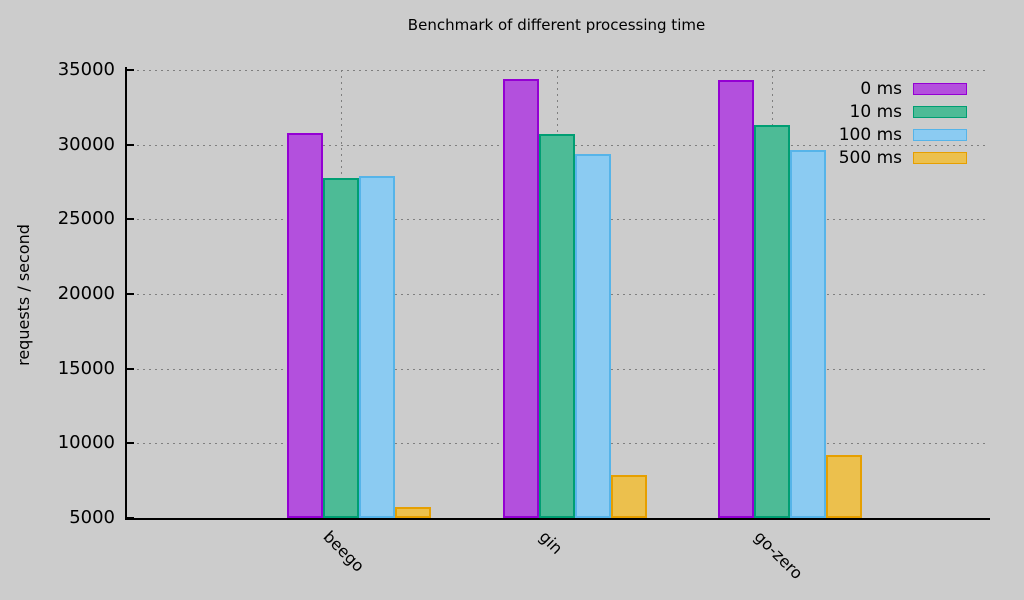 The width and height of the screenshot is (1024, 600). What do you see at coordinates (86, 69) in the screenshot?
I see `y-tick-label: 35000` at bounding box center [86, 69].